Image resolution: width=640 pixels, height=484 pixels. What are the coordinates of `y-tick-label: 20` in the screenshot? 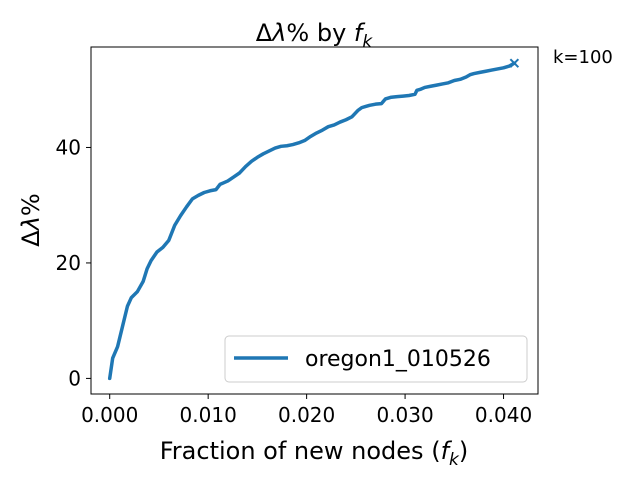 It's located at (68, 263).